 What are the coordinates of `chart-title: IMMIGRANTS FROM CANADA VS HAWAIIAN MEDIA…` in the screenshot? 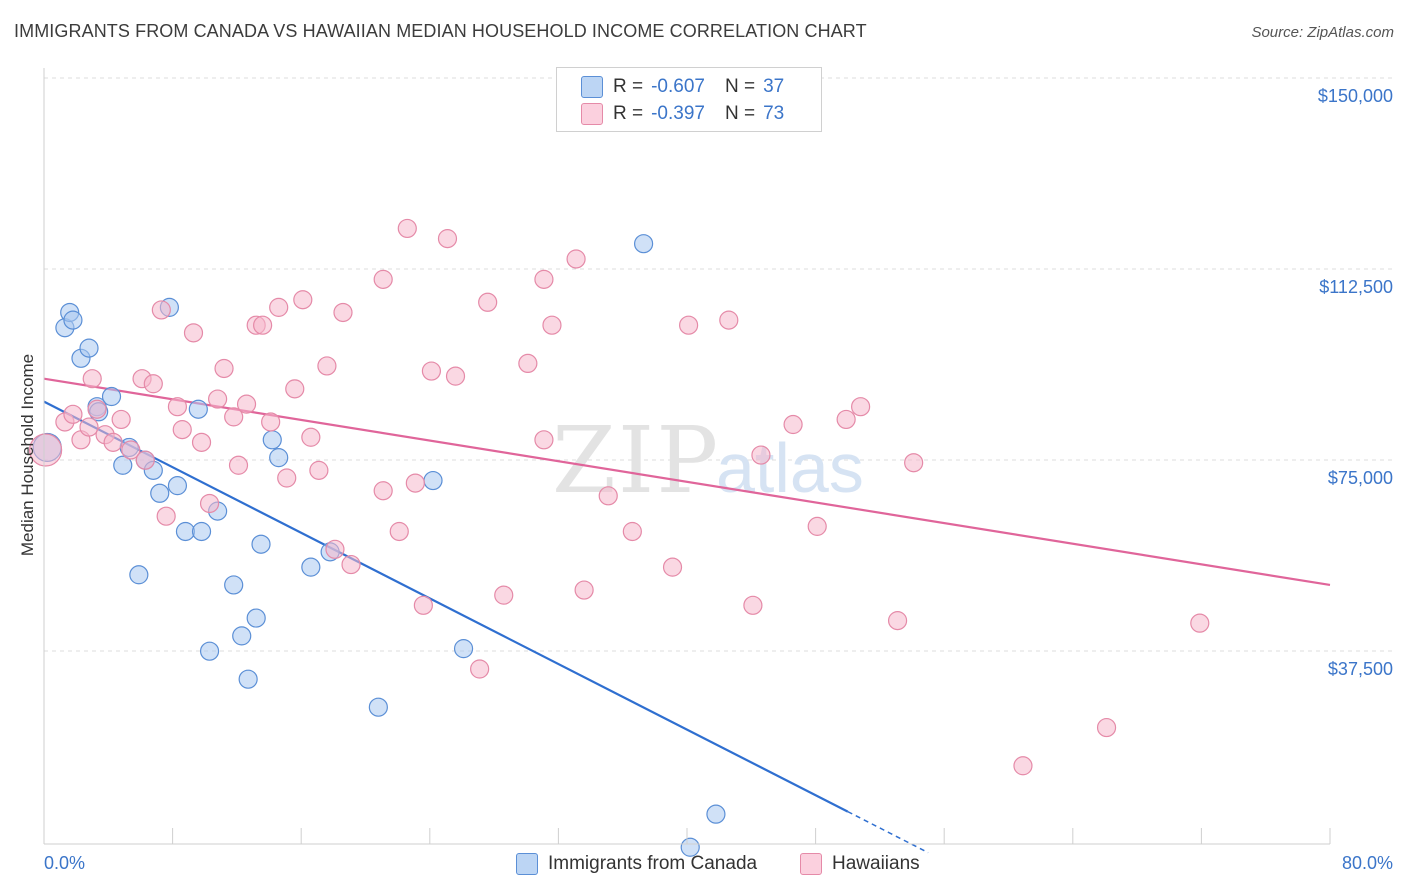 It's located at (440, 31).